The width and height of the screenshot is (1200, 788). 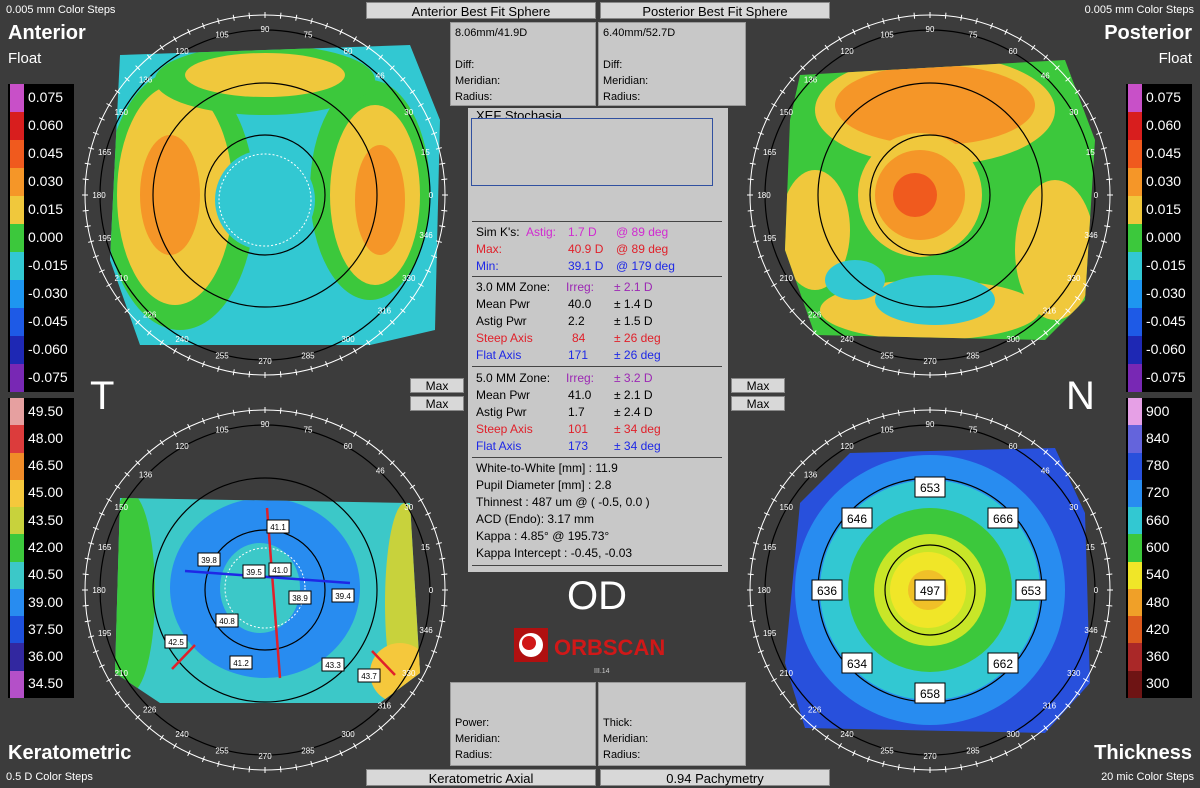 What do you see at coordinates (481, 777) in the screenshot?
I see `keratometric-axial-button: Keratometric Axial` at bounding box center [481, 777].